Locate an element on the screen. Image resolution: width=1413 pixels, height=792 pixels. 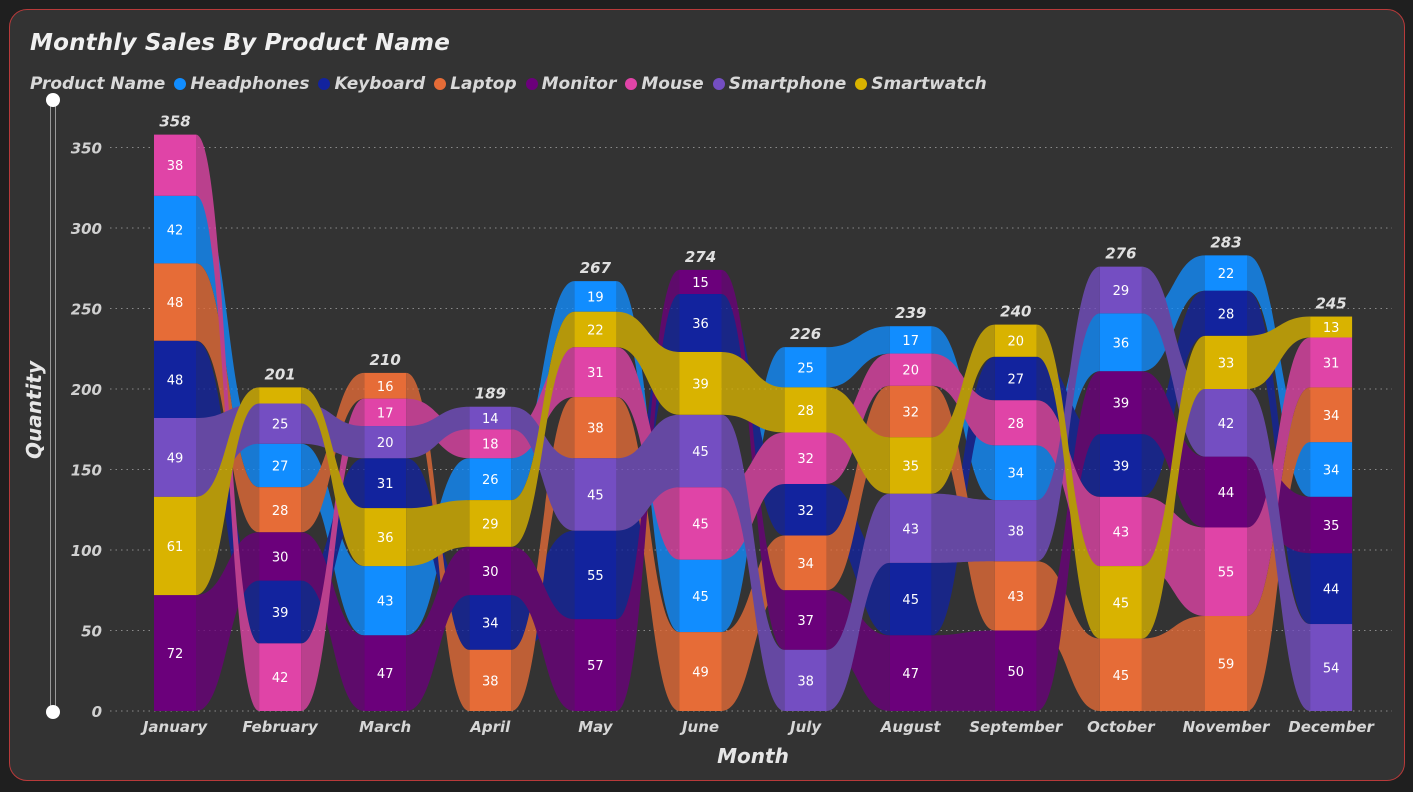
data-label: 44 is located at coordinates (1331, 590).